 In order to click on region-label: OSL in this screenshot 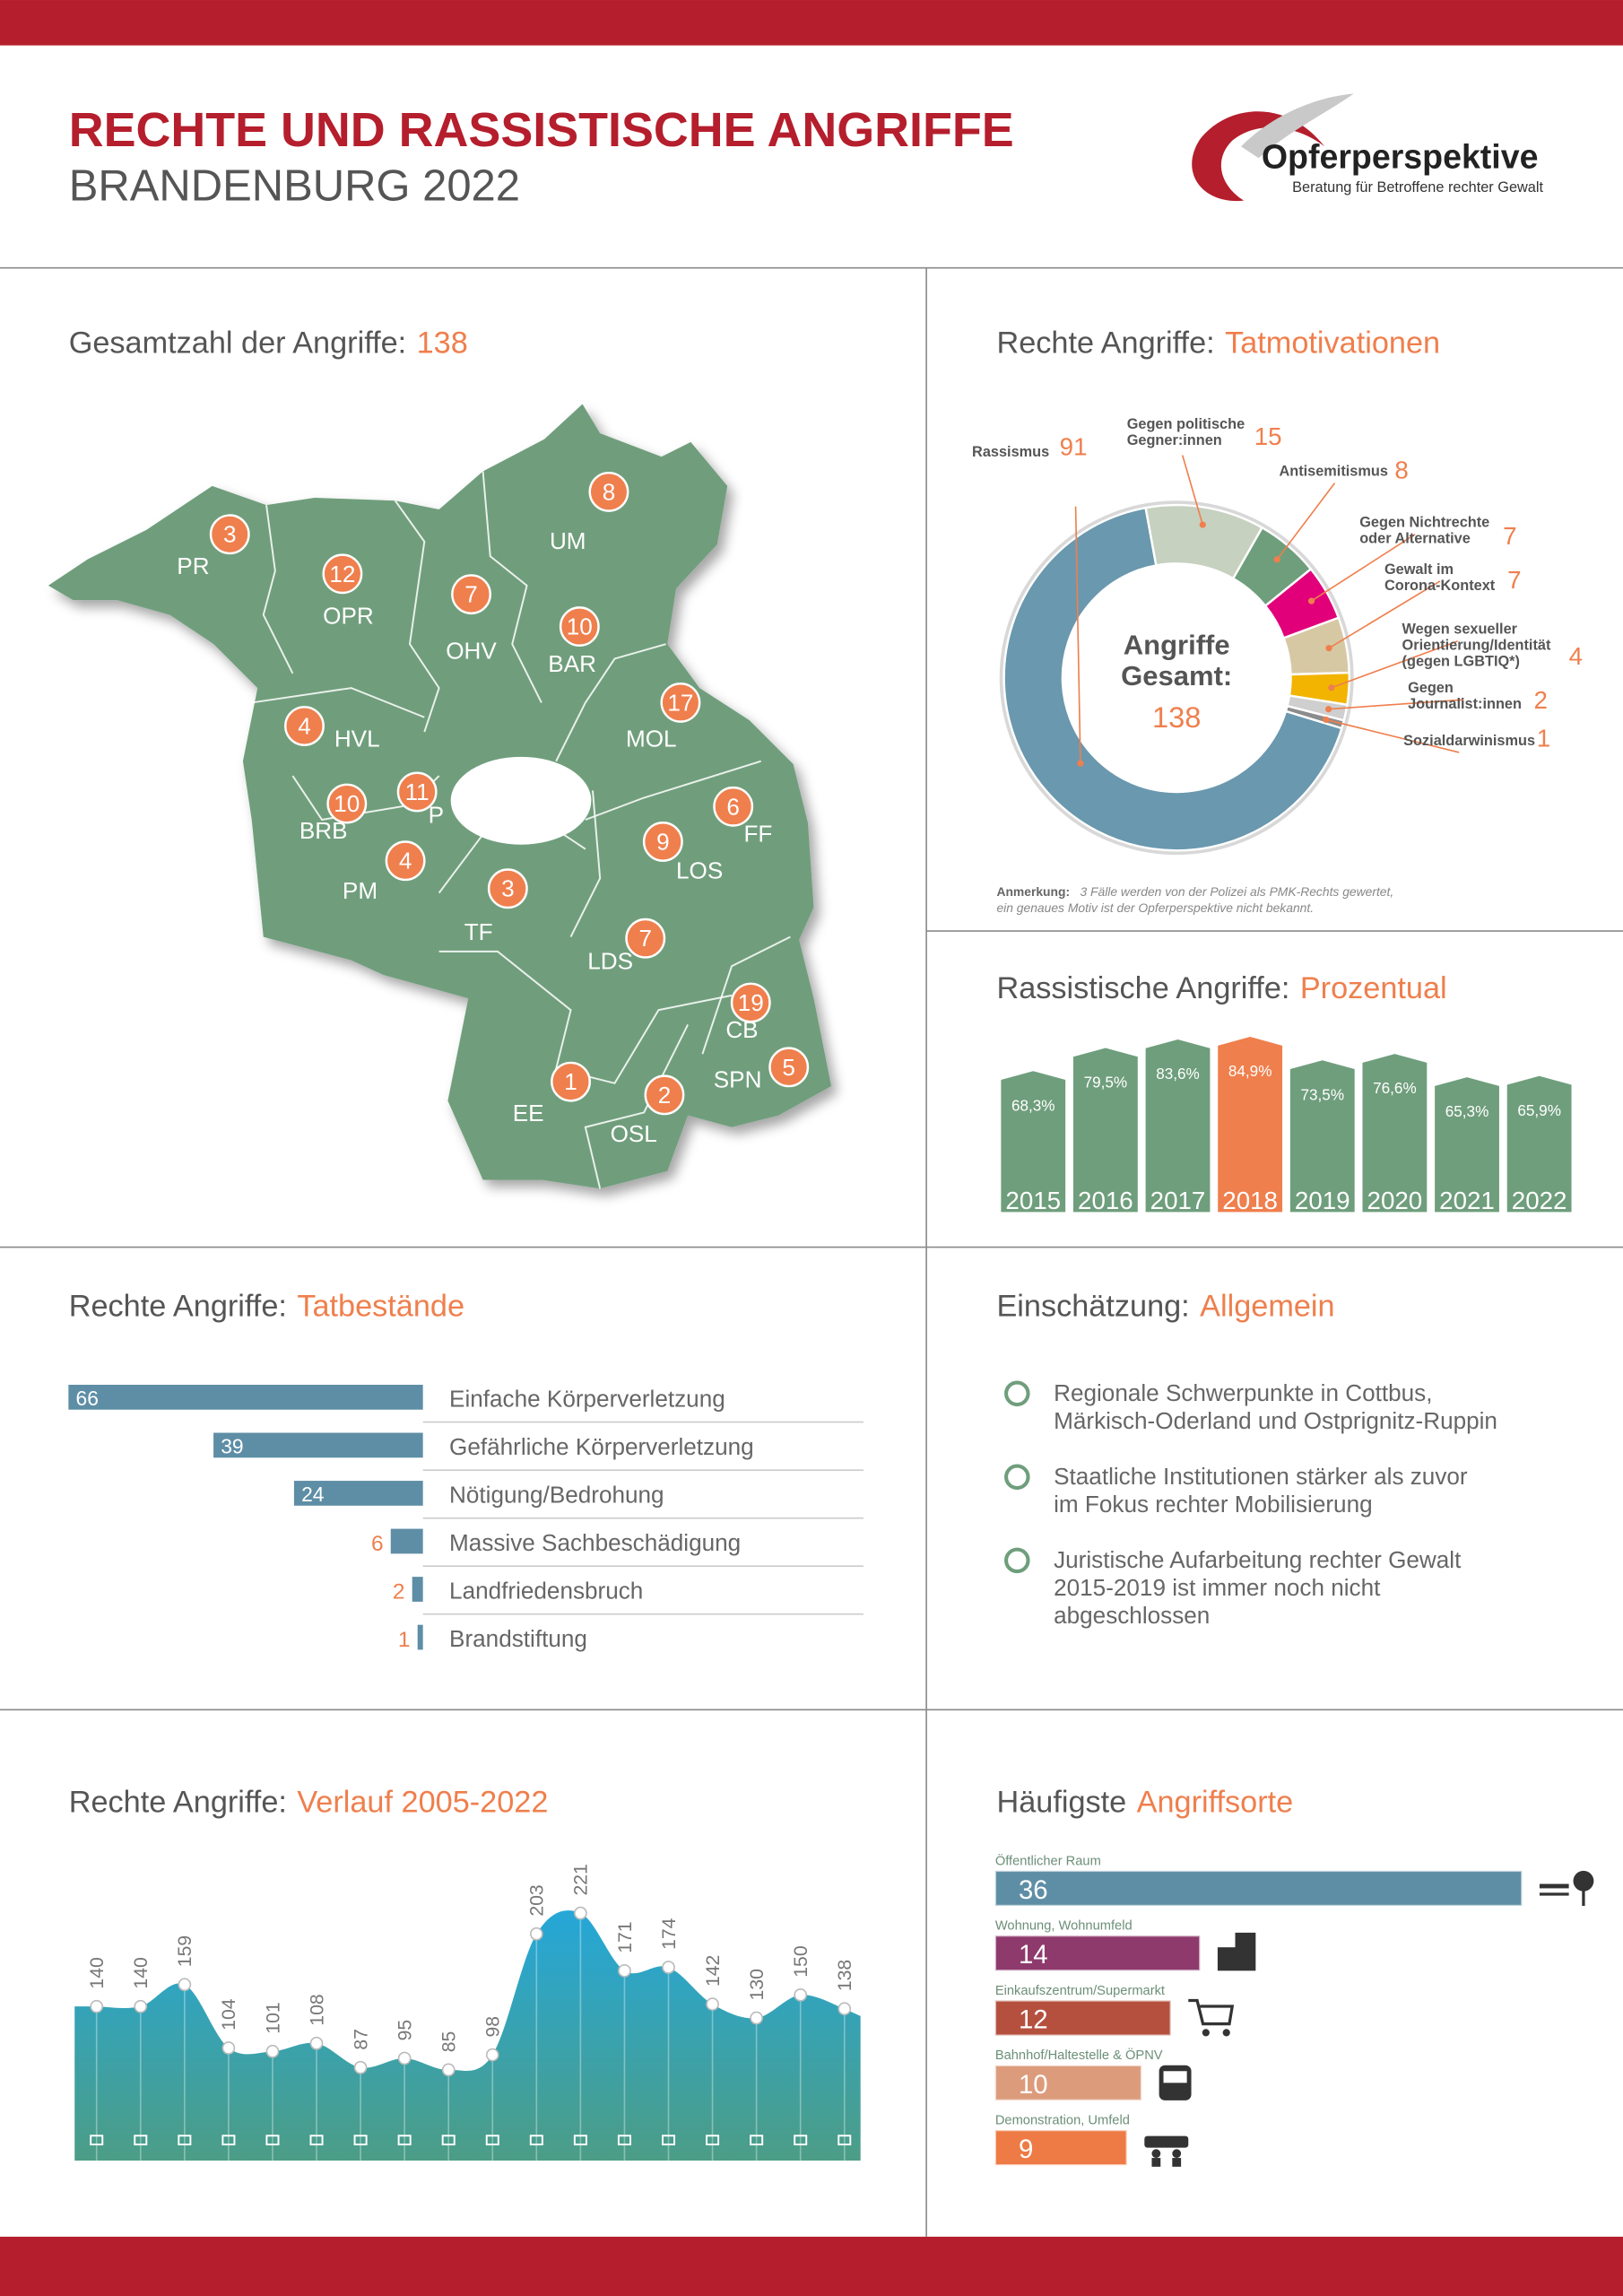, I will do `click(634, 1133)`.